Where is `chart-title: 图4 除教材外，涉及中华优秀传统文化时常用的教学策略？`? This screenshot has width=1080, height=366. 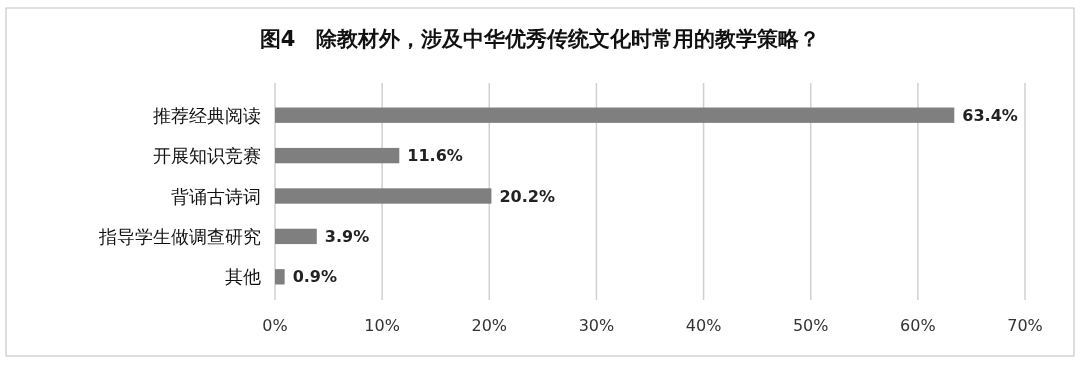 chart-title: 图4 除教材外，涉及中华优秀传统文化时常用的教学策略？ is located at coordinates (540, 39).